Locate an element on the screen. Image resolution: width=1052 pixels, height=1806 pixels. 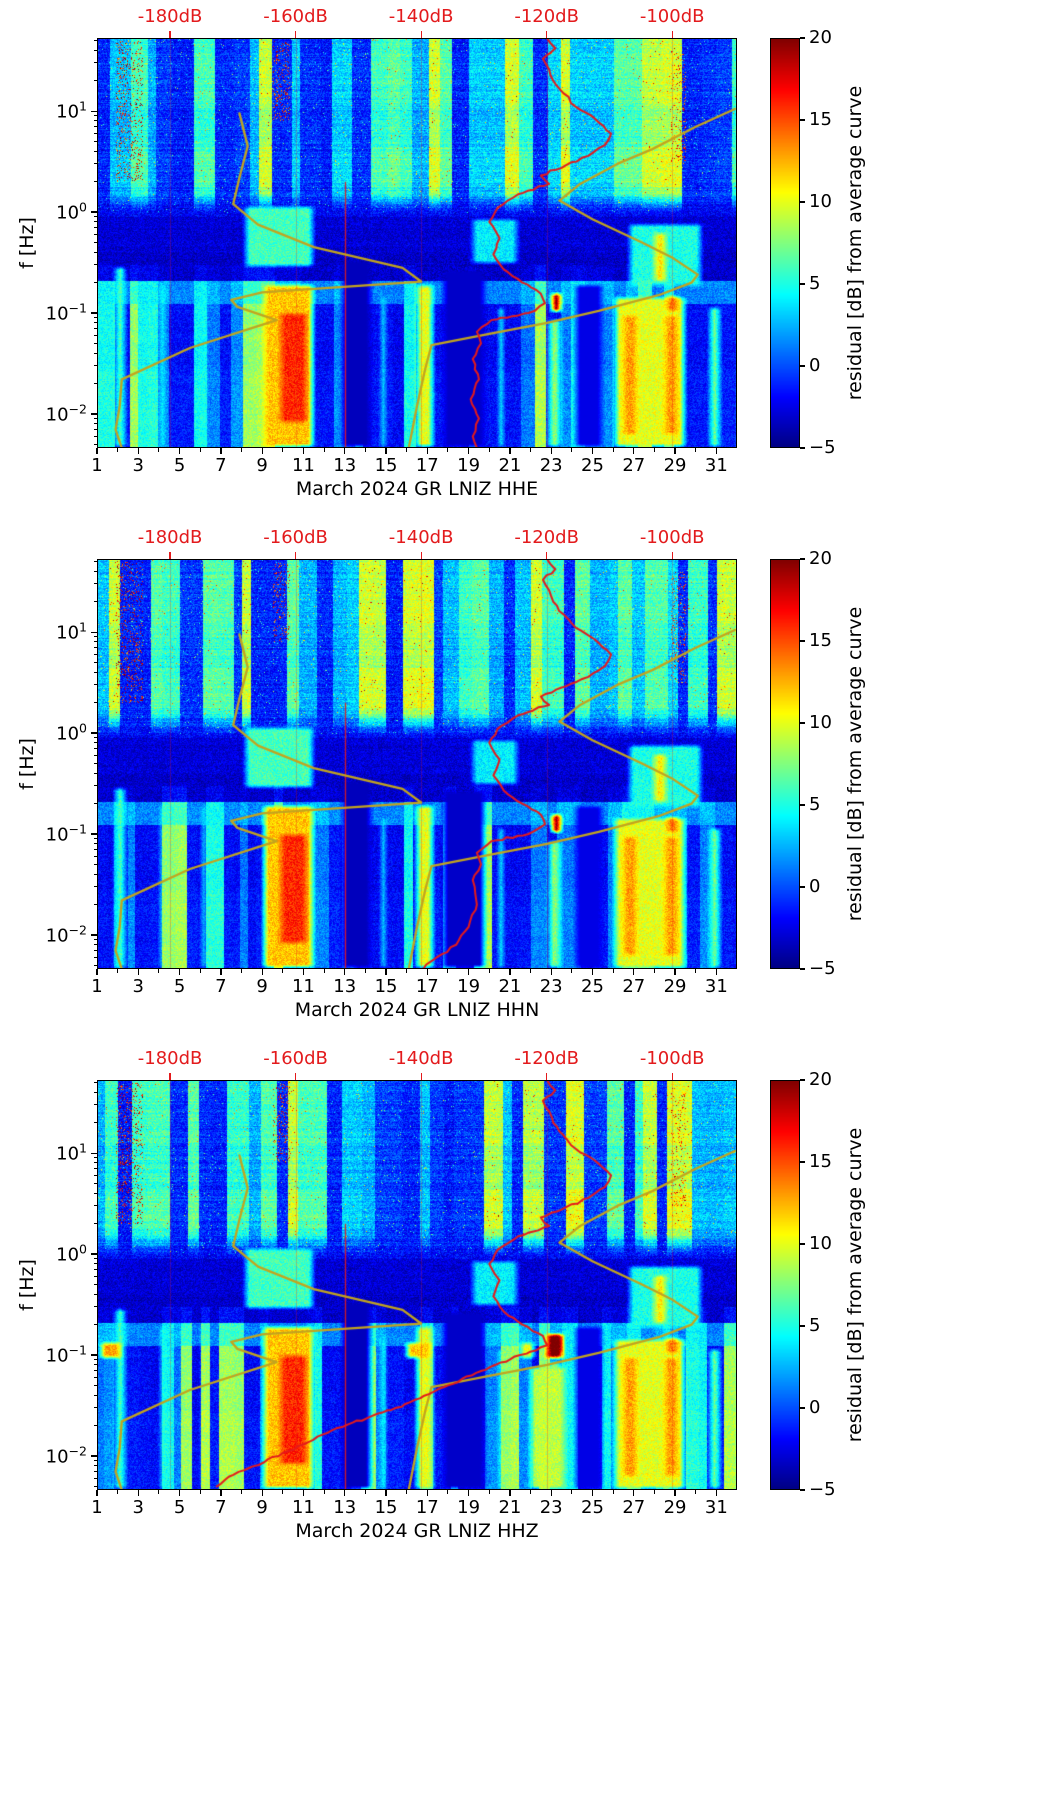
x-tick-label: 11 is located at coordinates (303, 986).